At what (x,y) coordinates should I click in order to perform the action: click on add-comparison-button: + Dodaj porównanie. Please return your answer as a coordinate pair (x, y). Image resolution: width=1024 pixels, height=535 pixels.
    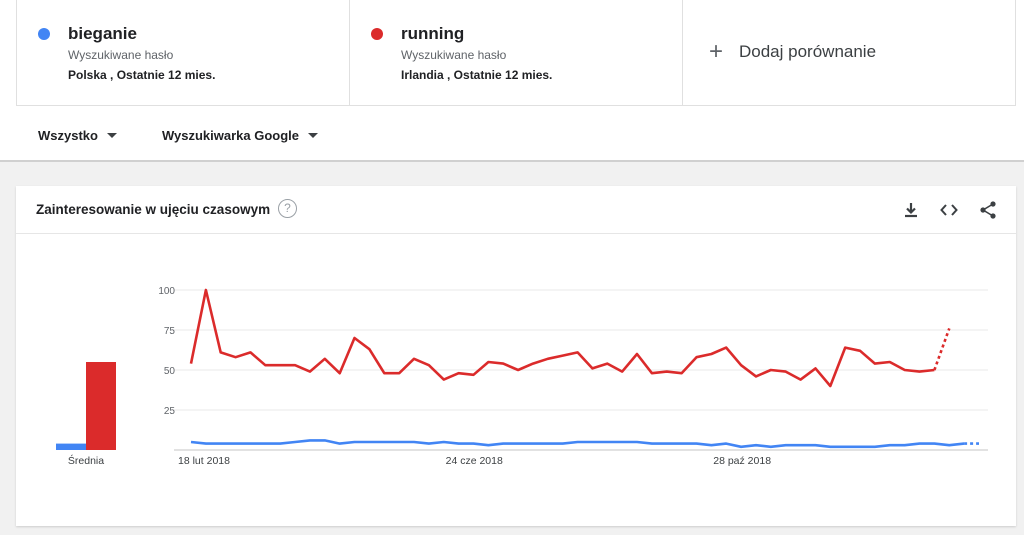
    Looking at the image, I should click on (793, 51).